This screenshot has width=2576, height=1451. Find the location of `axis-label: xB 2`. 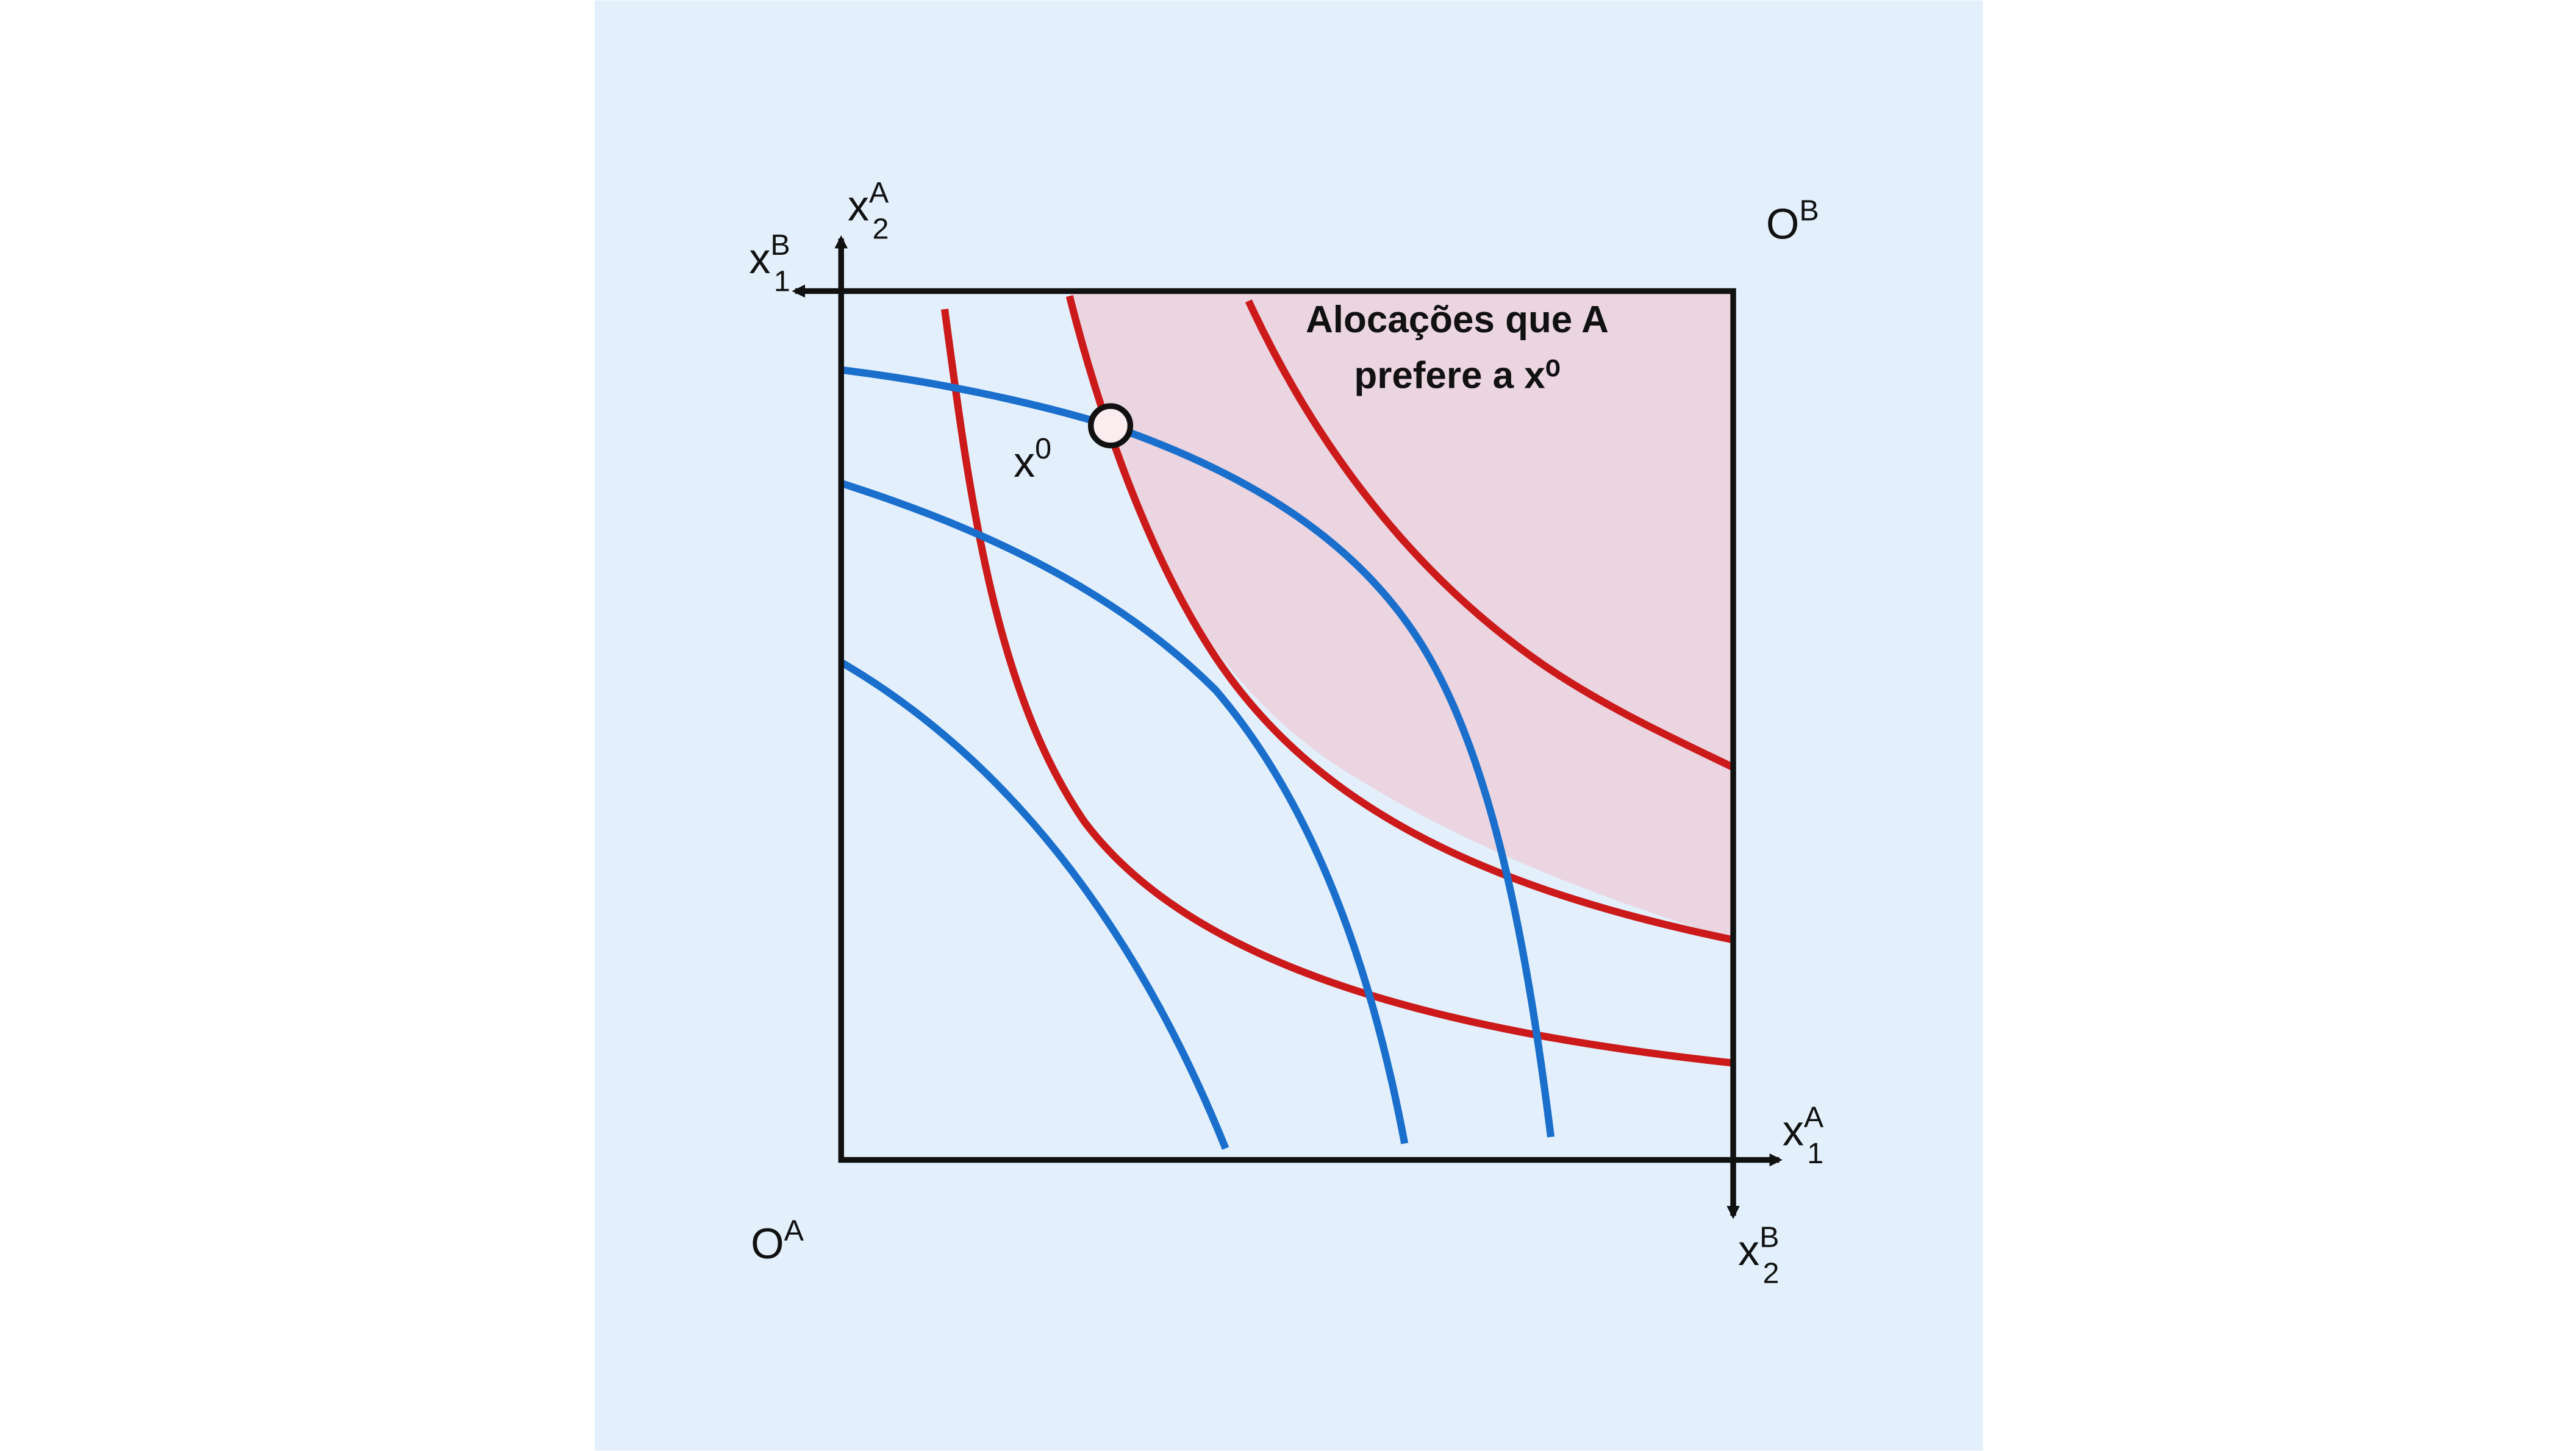

axis-label: xB 2 is located at coordinates (1758, 1255).